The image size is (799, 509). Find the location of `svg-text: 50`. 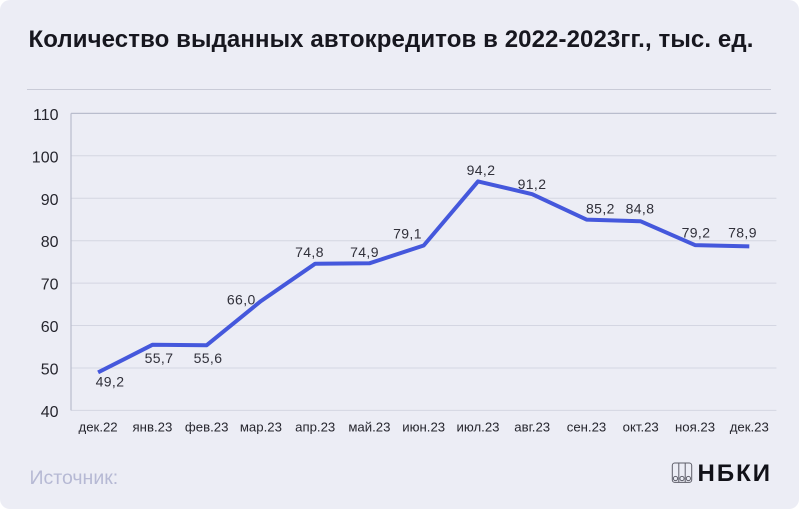

svg-text: 50 is located at coordinates (50, 370).